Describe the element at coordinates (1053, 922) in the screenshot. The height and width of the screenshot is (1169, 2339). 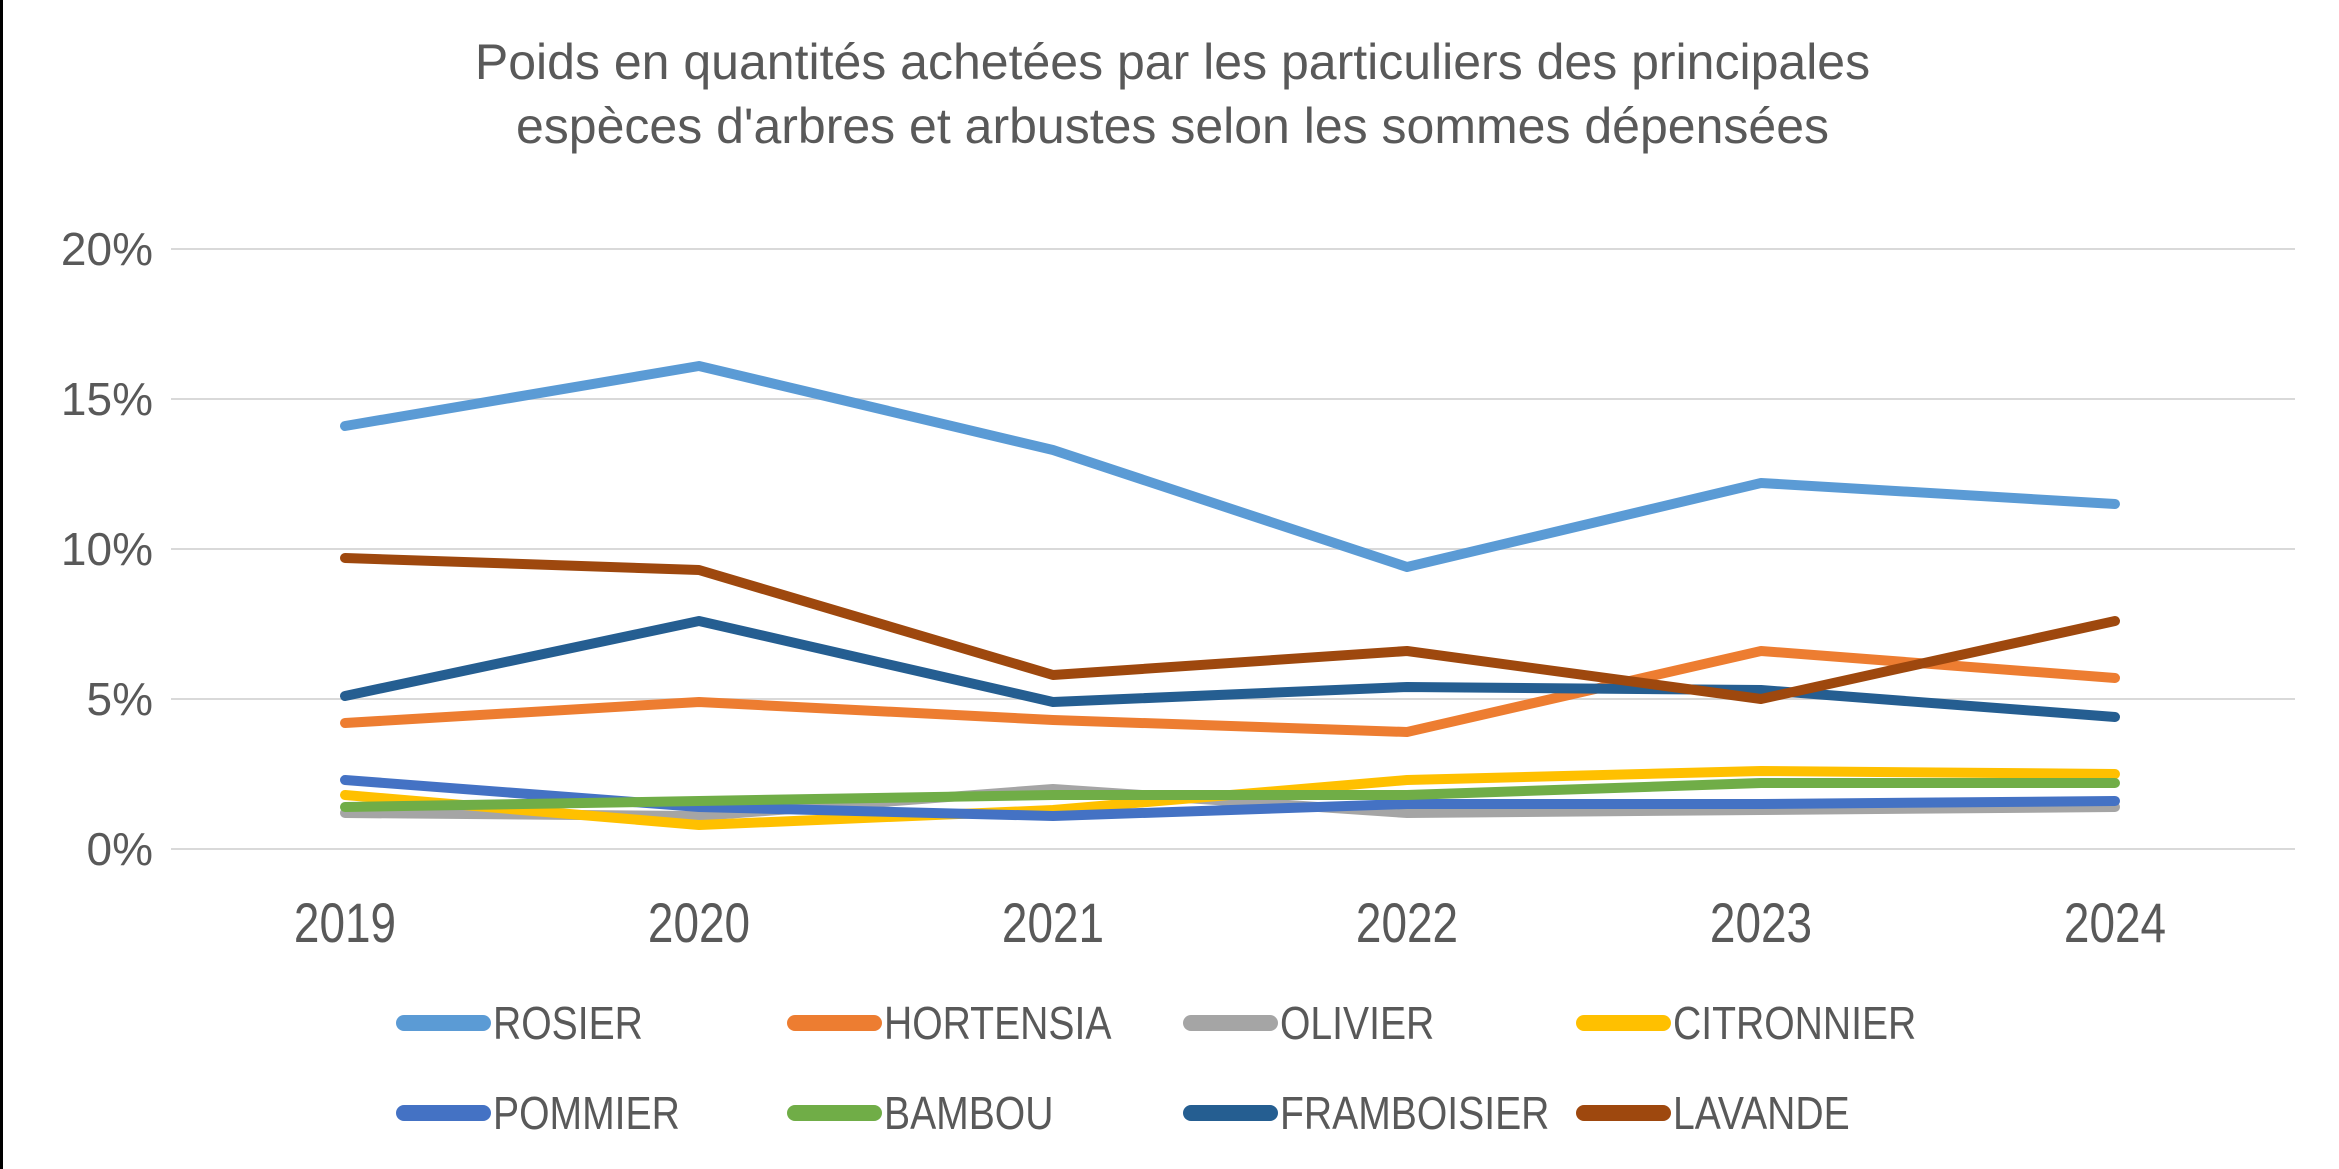
I see `x-axis-tick-label-2021: 2021` at that location.